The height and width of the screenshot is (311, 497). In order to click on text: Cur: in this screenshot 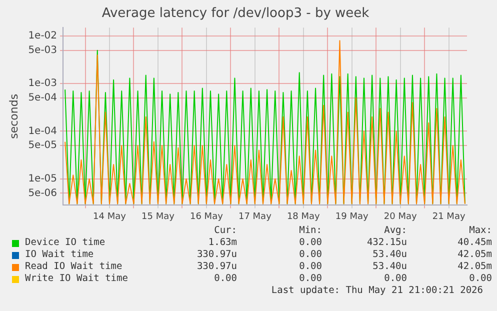, I will do `click(225, 231)`.